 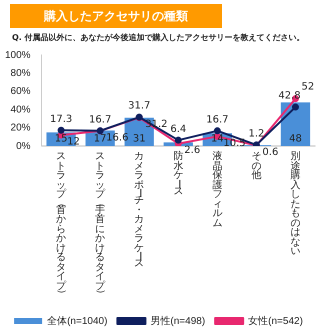 What do you see at coordinates (270, 152) in the screenshot?
I see `data-label: 0.6` at bounding box center [270, 152].